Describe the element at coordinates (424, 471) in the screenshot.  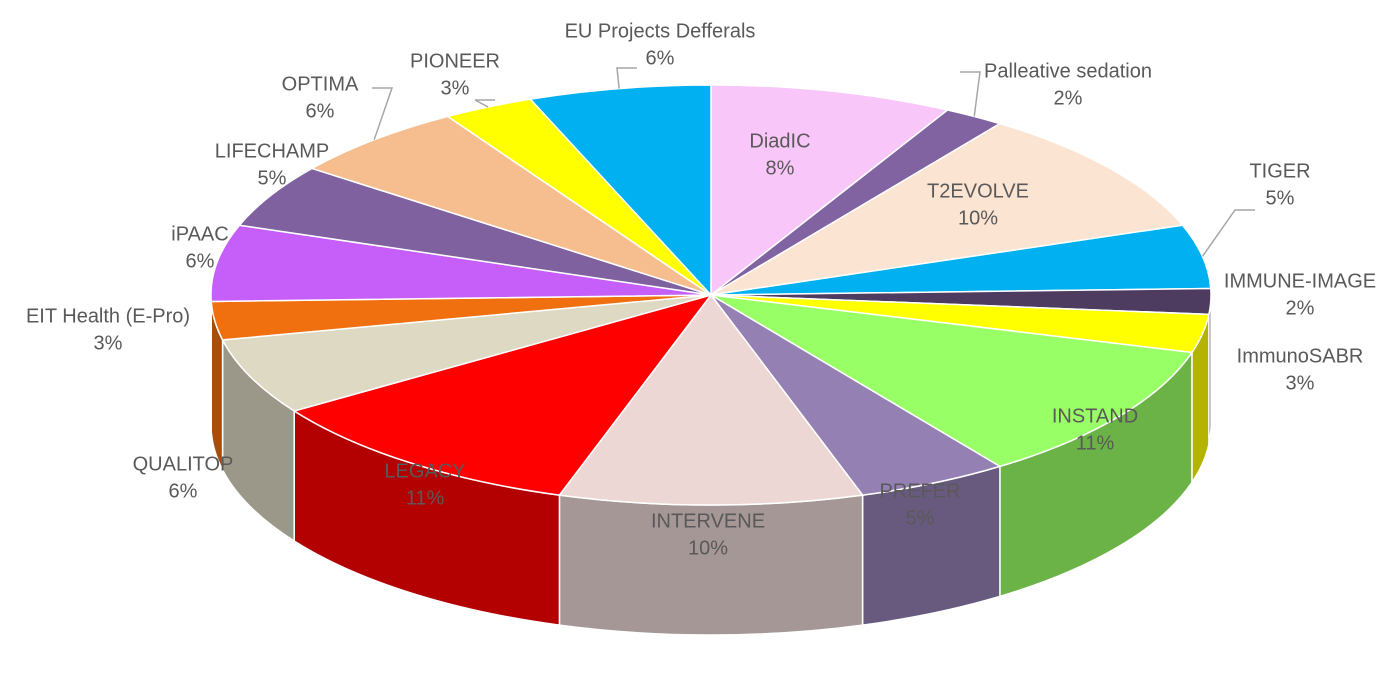
I see `slice-label: LEGACY` at that location.